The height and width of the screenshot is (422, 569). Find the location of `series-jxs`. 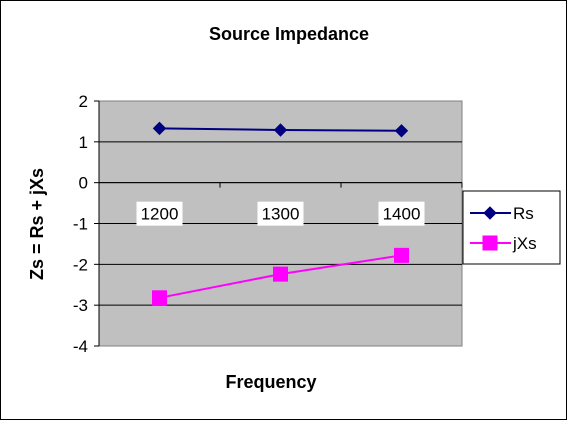

series-jxs is located at coordinates (280, 276).